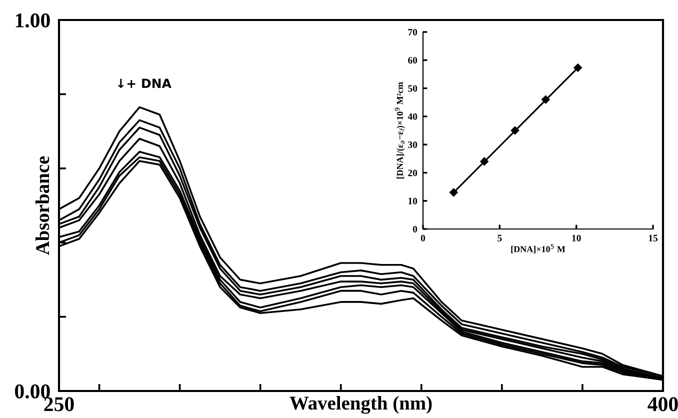  Describe the element at coordinates (145, 83) in the screenshot. I see `annotation: ↓+ DNA` at that location.